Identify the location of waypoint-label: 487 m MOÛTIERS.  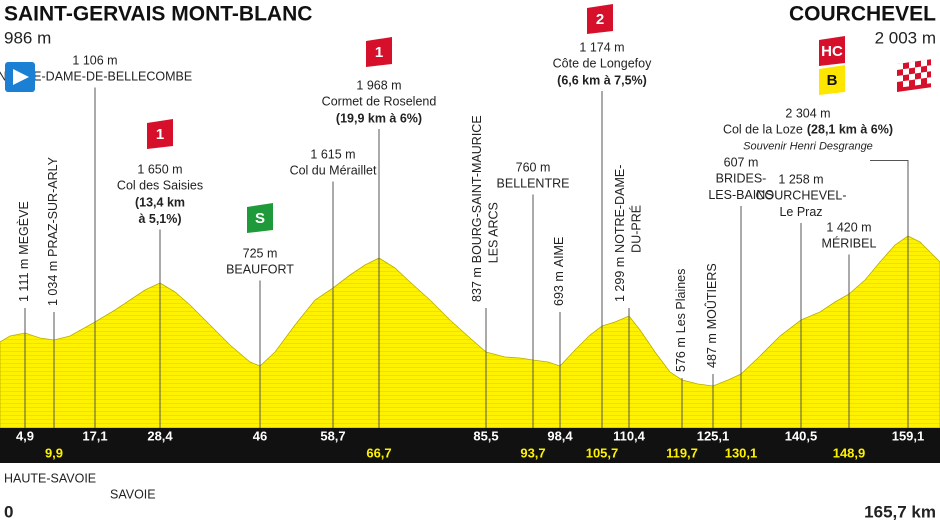
(711, 315).